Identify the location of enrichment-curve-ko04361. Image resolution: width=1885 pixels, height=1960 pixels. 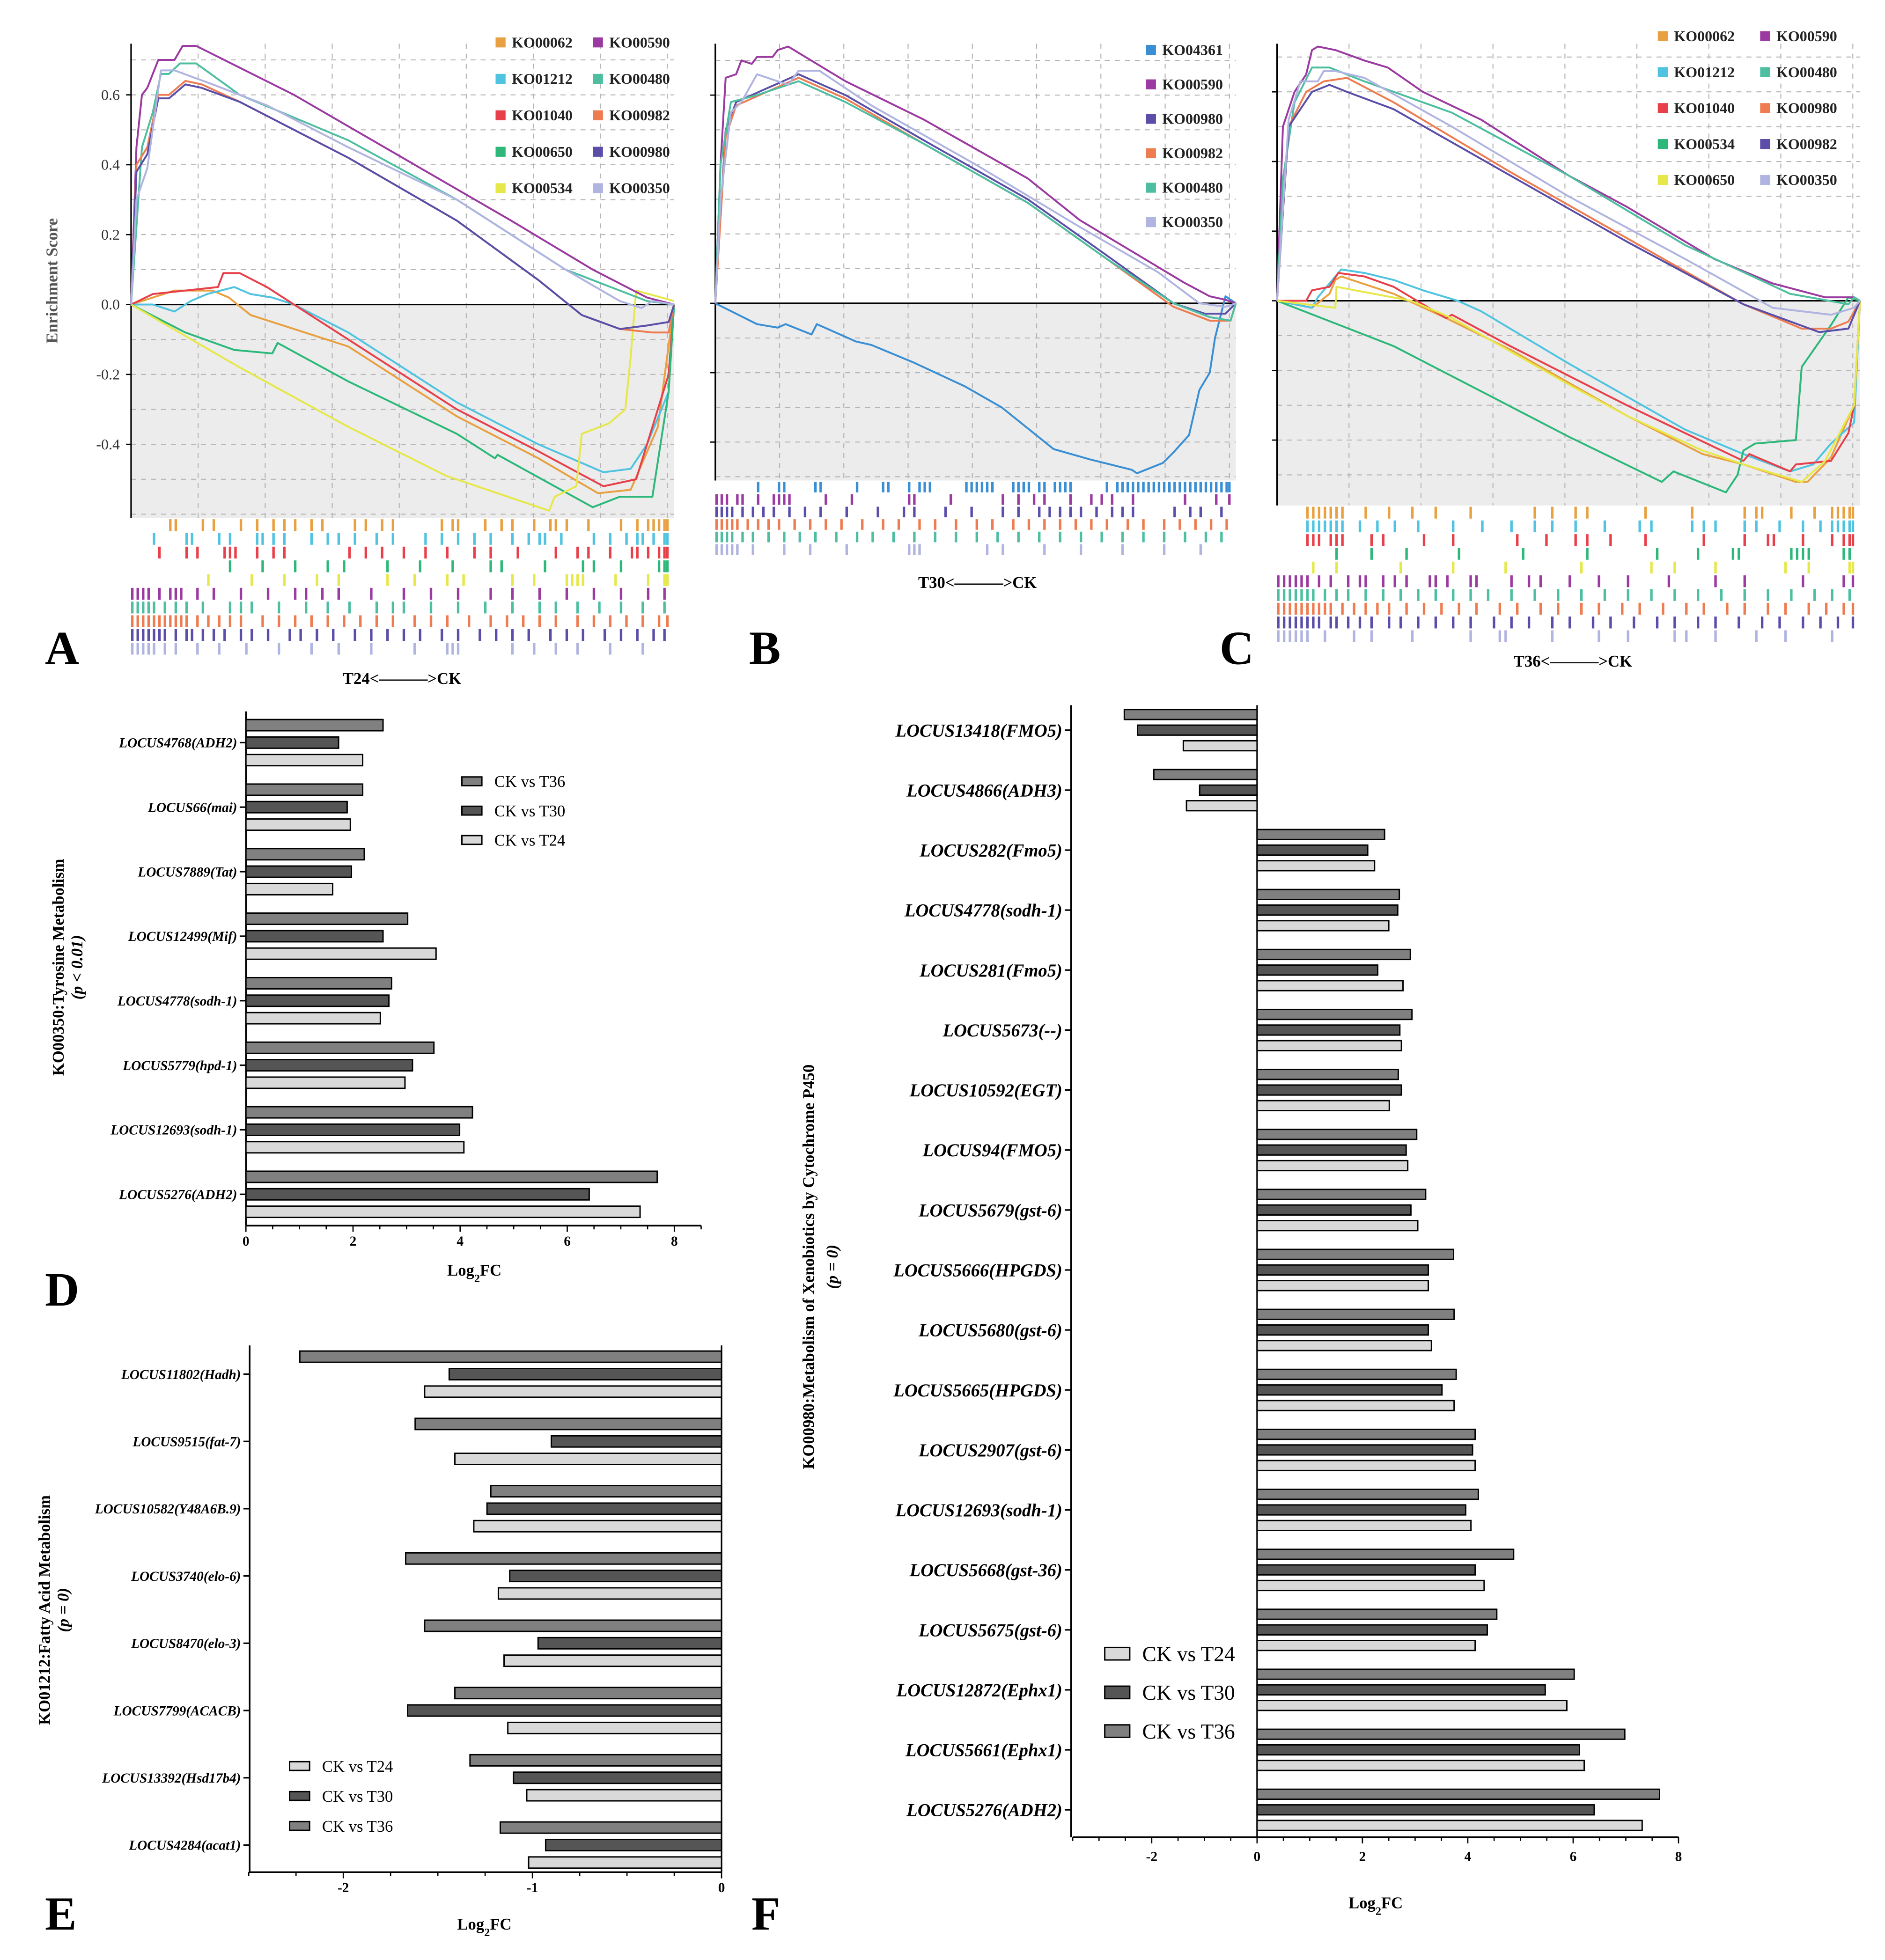
(975, 385).